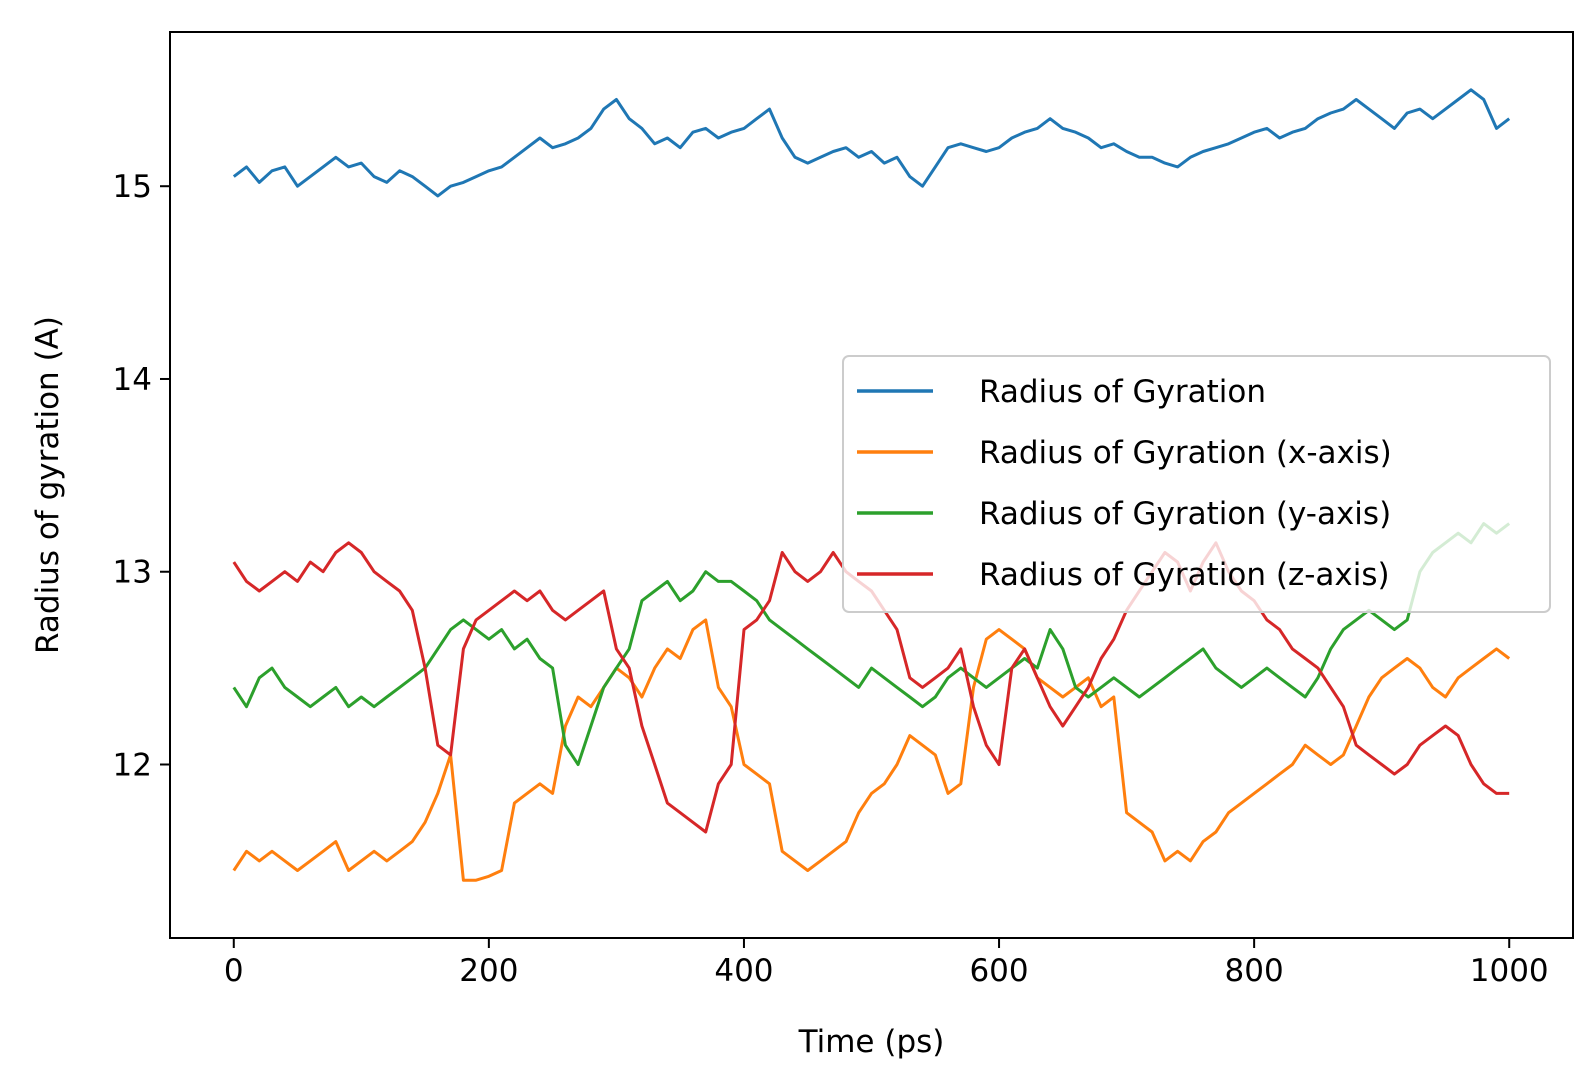 The width and height of the screenshot is (1593, 1091). Describe the element at coordinates (48, 485) in the screenshot. I see `y-axis-label: Radius of gyration (A)` at that location.